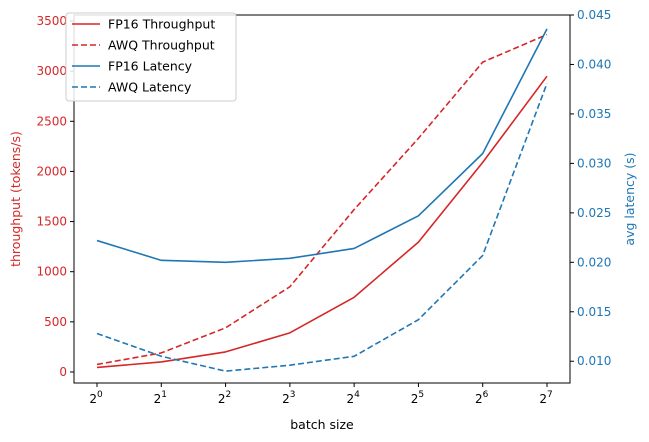  Describe the element at coordinates (55, 196) in the screenshot. I see `y-axis-left: 0 500 1000 1500 2000 2500 3000 3500` at that location.